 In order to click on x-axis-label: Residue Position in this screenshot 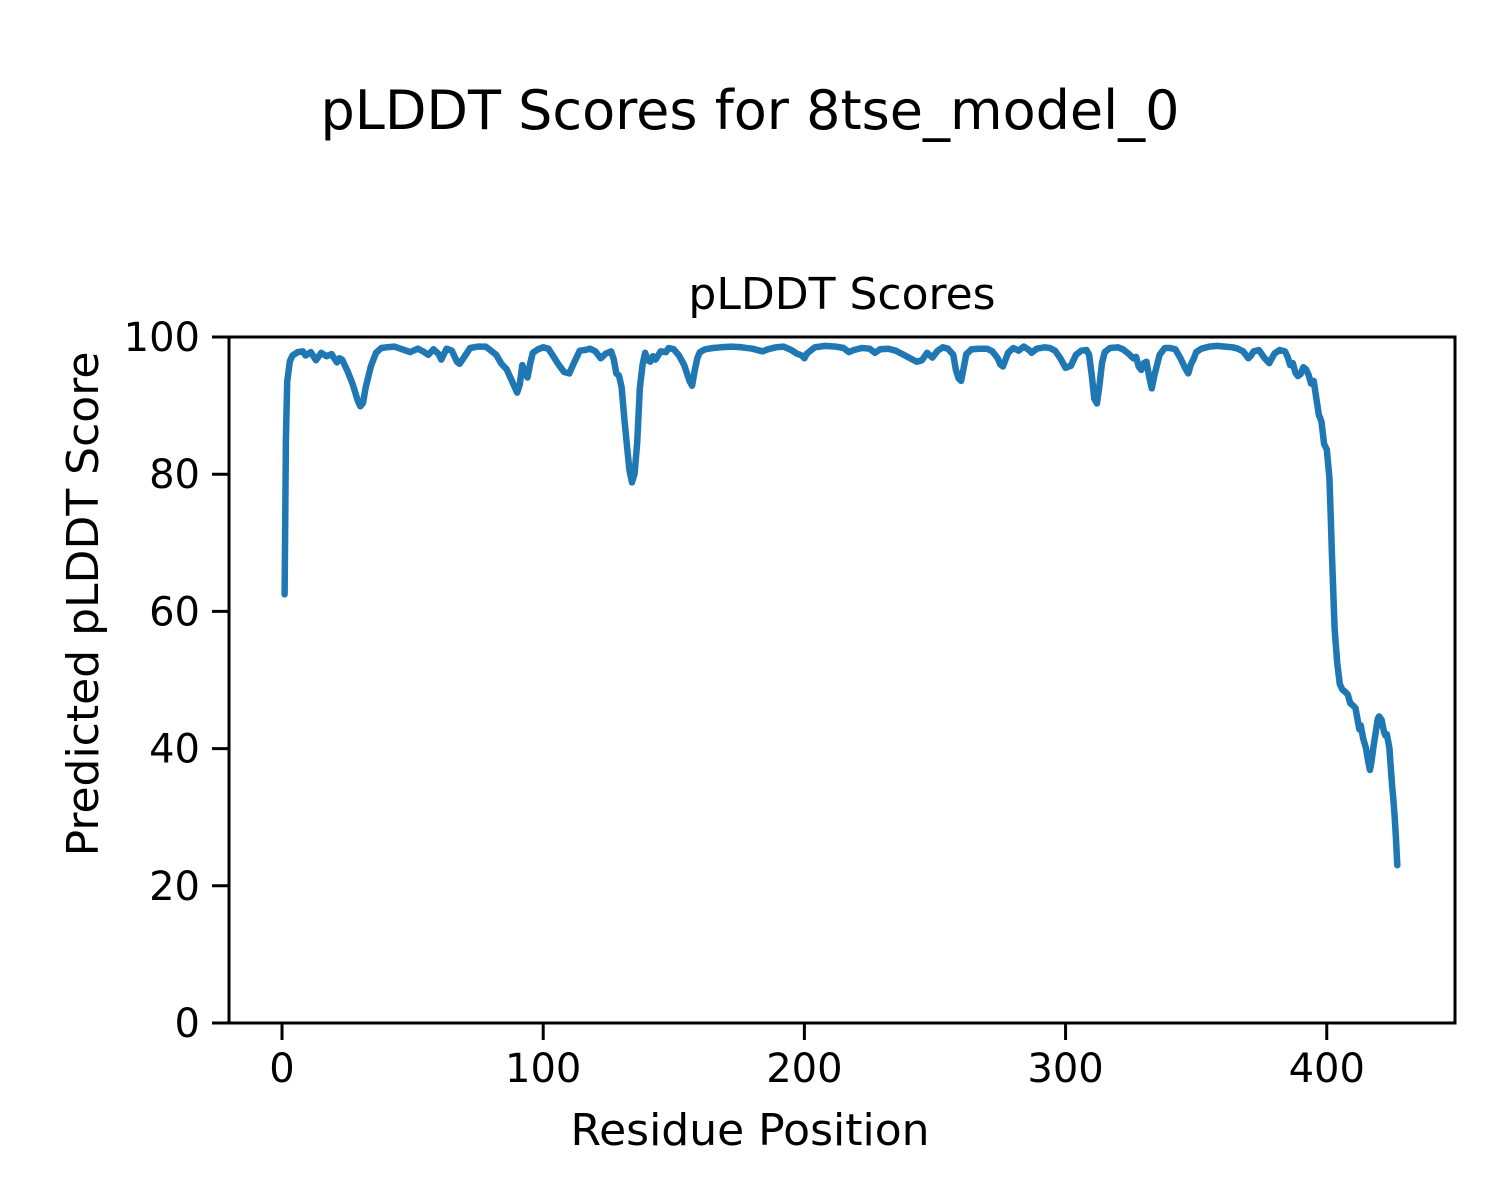, I will do `click(750, 1130)`.